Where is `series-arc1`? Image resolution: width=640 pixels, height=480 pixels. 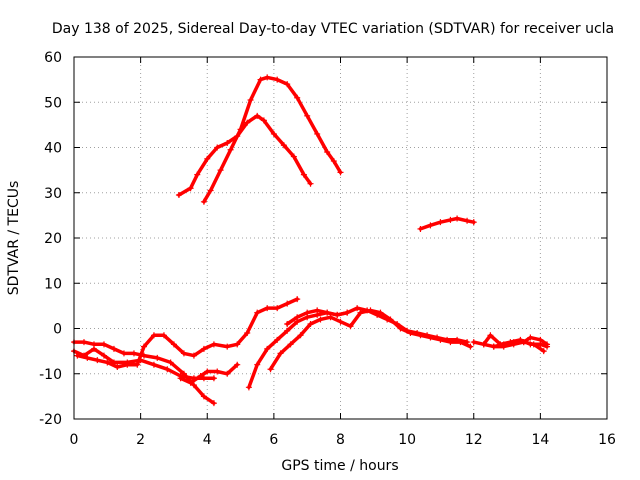 series-arc1 is located at coordinates (244, 155).